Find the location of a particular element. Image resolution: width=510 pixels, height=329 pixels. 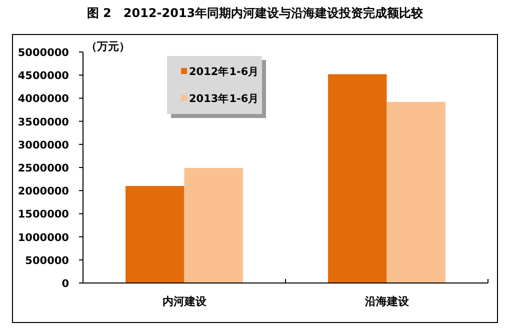

y-tick-label: 4000000 is located at coordinates (43, 99).